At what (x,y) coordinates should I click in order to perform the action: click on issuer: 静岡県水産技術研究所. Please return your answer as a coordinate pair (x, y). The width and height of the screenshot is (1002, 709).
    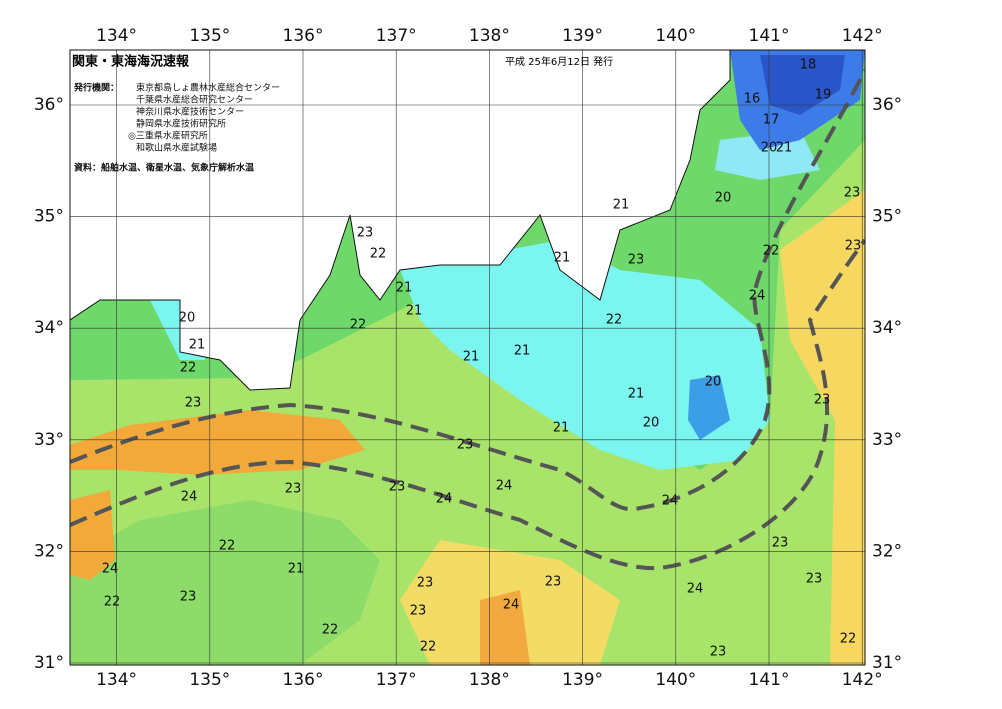
    Looking at the image, I should click on (181, 124).